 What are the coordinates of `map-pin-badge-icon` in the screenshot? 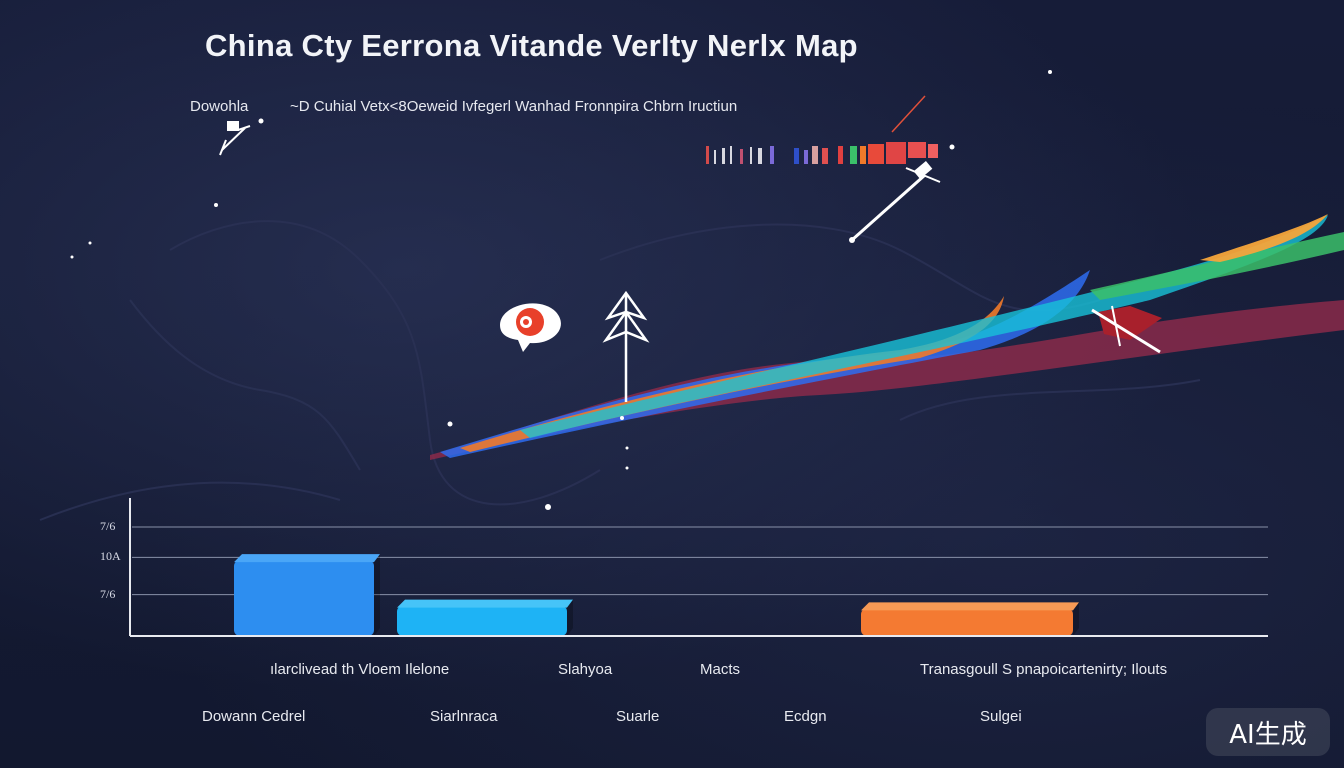 It's located at (530, 327).